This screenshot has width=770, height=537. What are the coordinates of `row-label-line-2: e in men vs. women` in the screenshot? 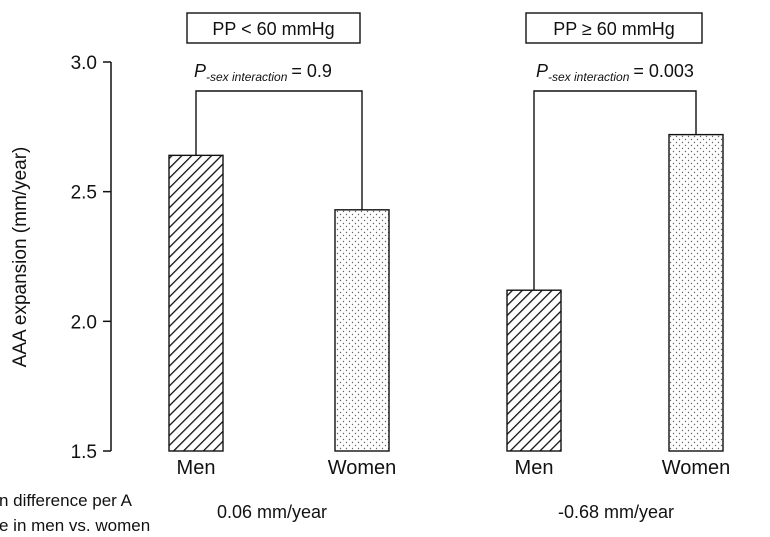 It's located at (75, 525).